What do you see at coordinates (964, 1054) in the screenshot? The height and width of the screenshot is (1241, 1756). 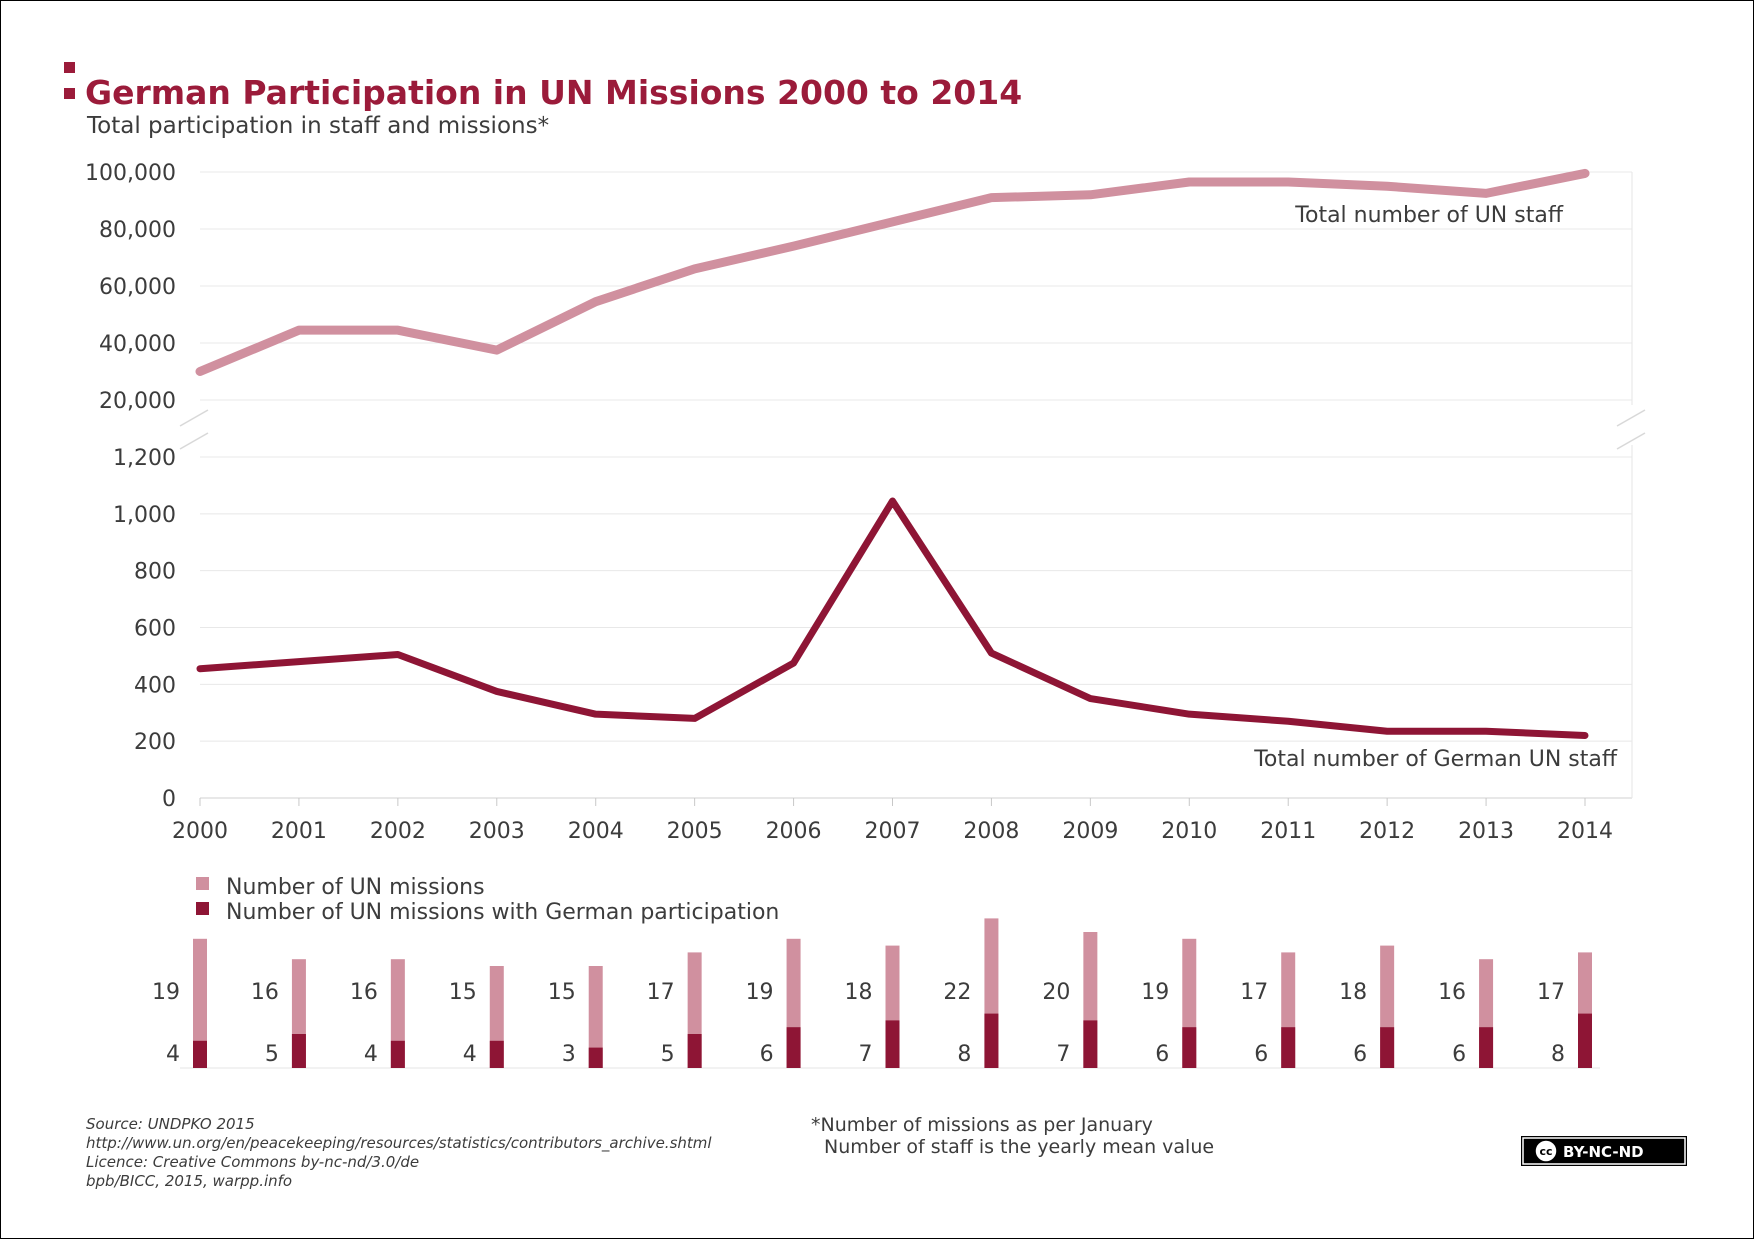 I see `german-missions-value-label: 8` at bounding box center [964, 1054].